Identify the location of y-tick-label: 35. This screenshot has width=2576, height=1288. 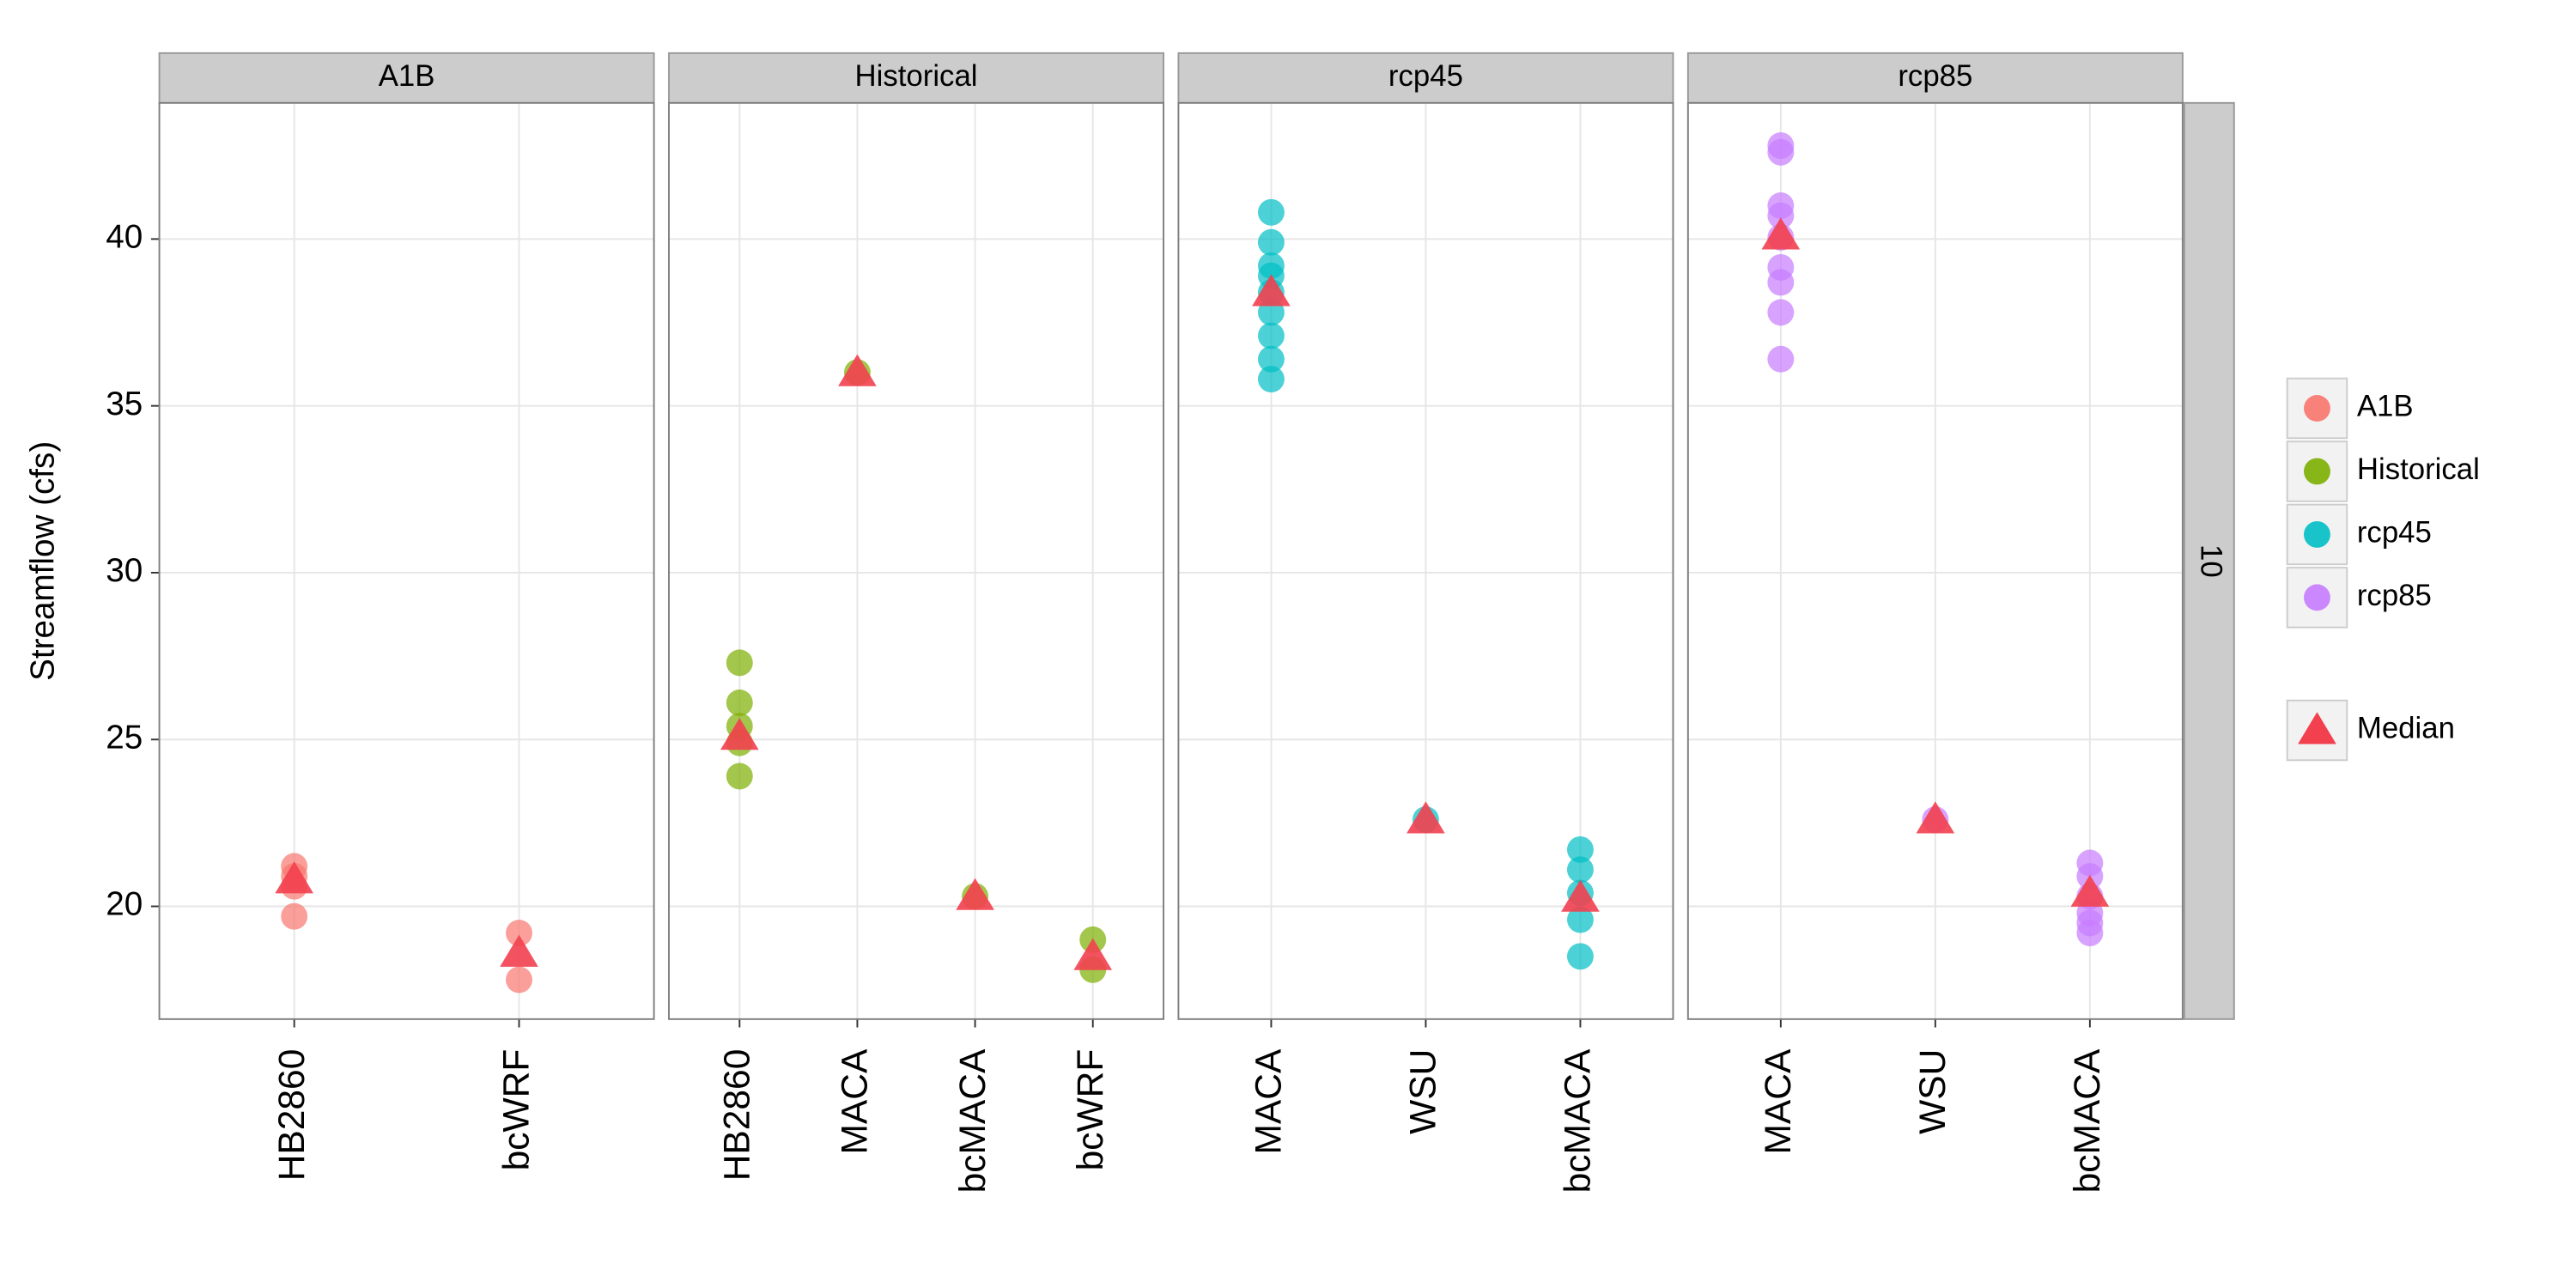
(124, 404).